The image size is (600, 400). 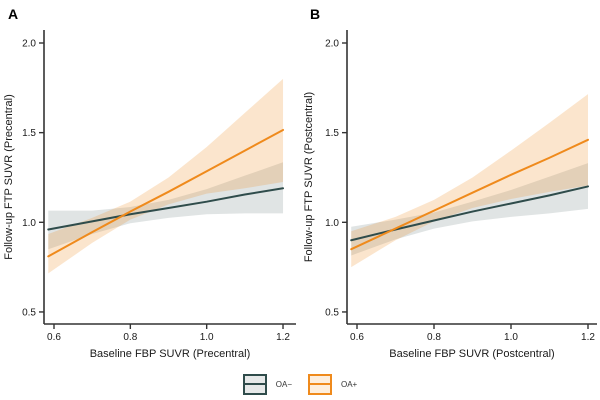 I want to click on legend-item-oa-neg: OA−, so click(x=267, y=384).